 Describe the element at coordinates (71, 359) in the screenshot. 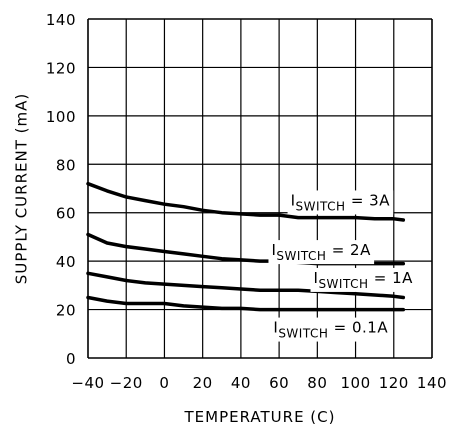

I see `y-tick-label: 0` at that location.